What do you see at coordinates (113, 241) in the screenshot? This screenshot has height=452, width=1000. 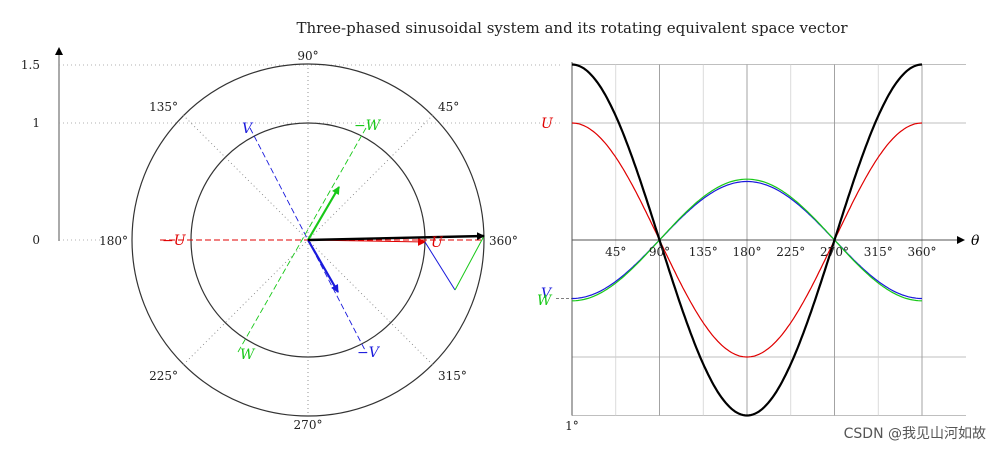 I see `angle-label: 180°` at bounding box center [113, 241].